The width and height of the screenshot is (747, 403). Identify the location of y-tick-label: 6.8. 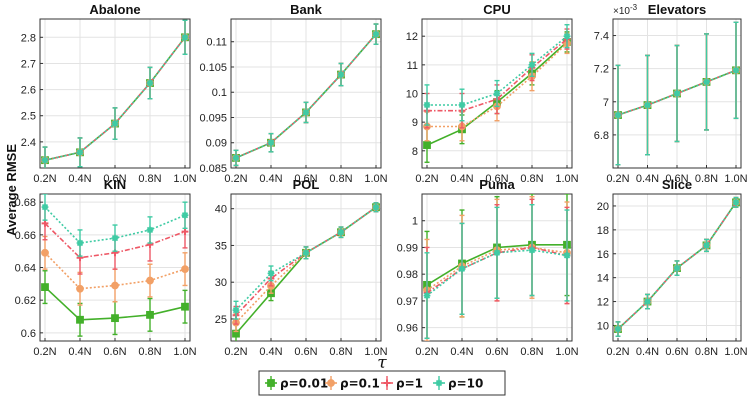
(601, 136).